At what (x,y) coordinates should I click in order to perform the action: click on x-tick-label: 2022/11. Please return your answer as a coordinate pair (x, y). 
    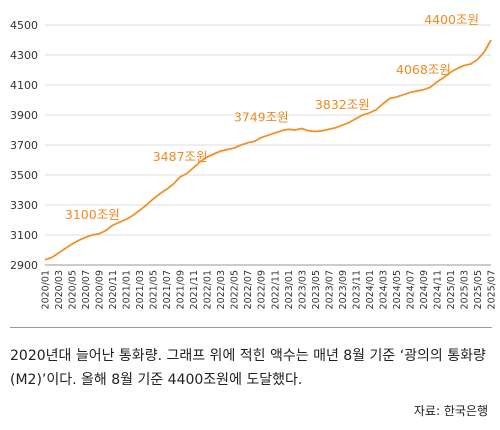
    Looking at the image, I should click on (275, 289).